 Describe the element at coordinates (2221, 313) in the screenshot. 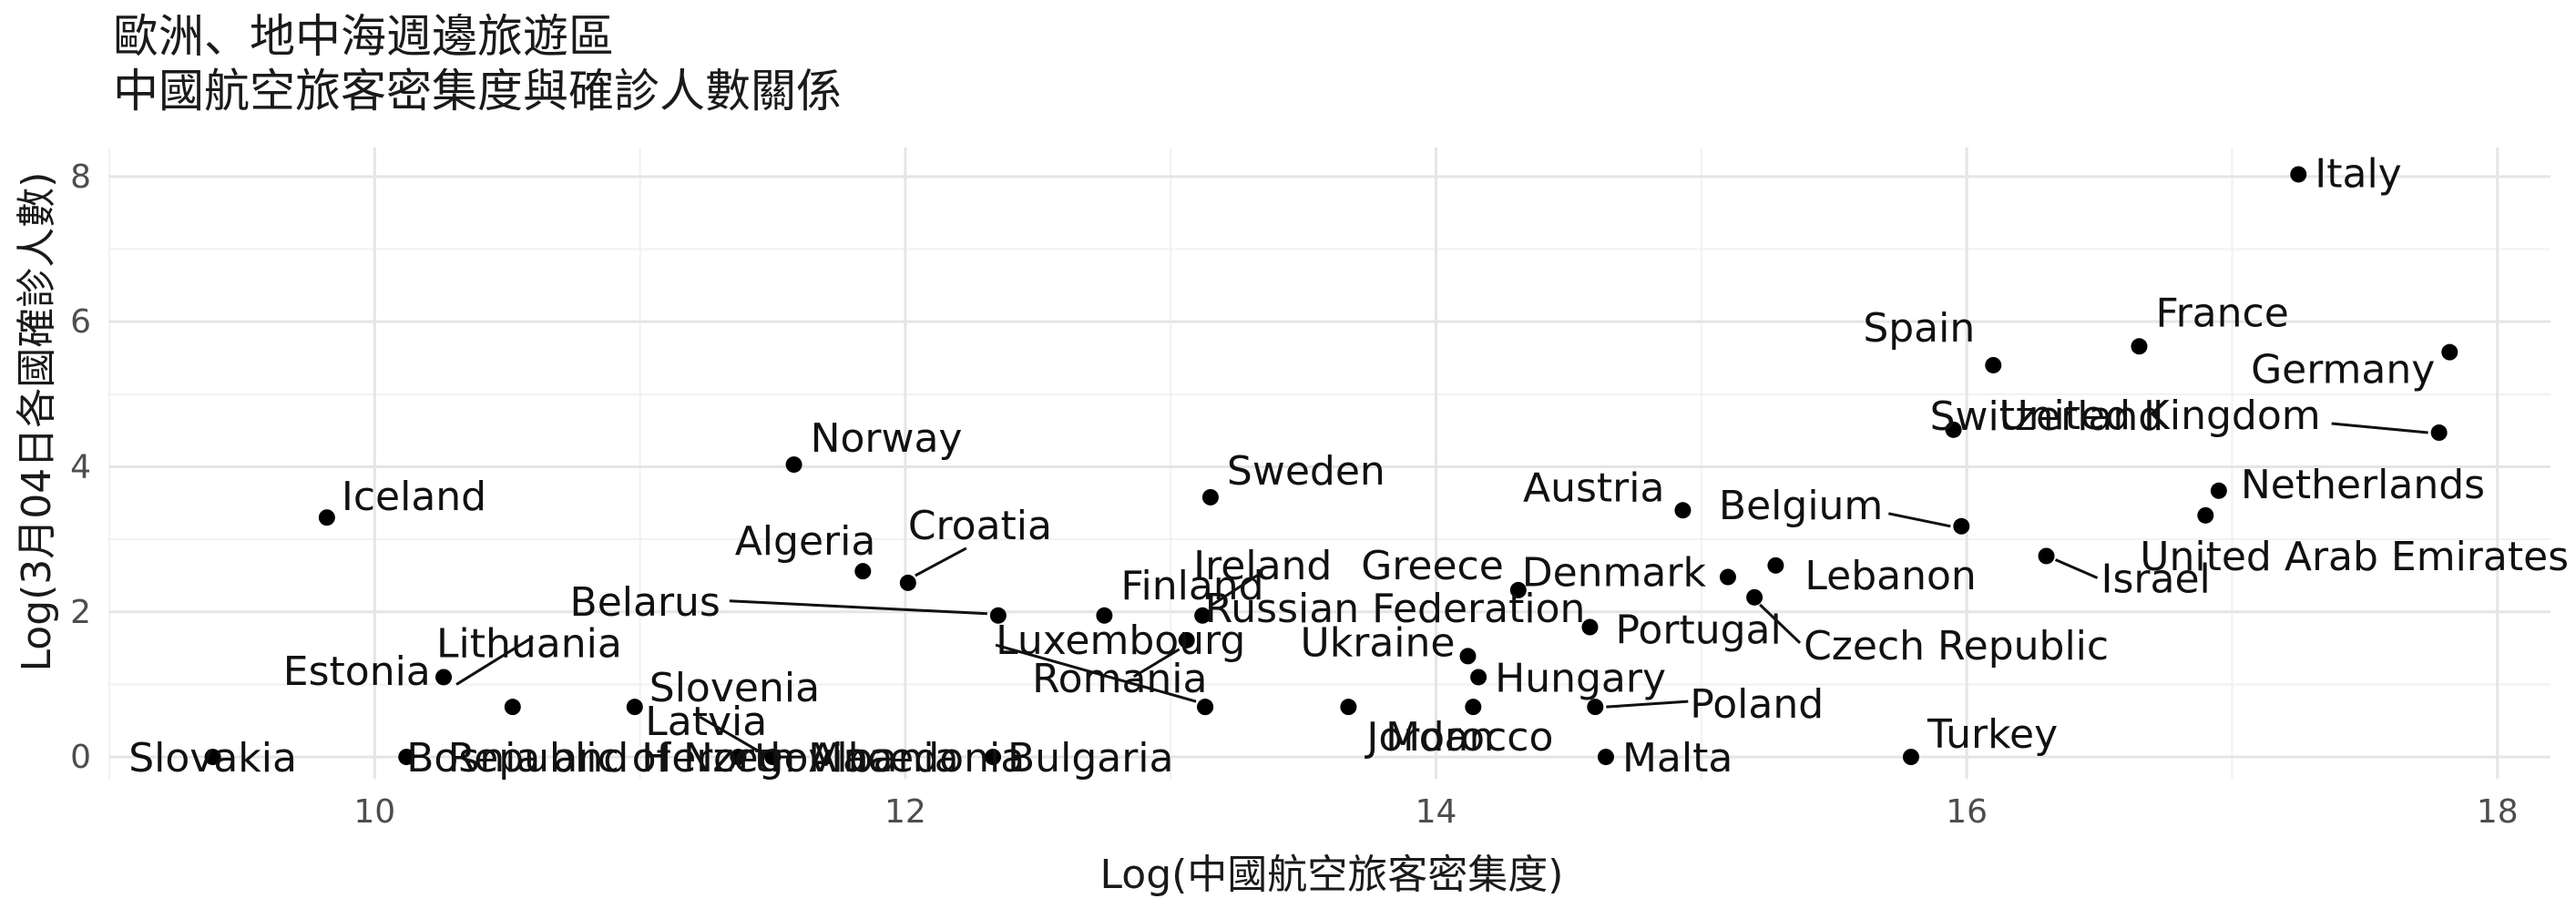

I see `point-label: France` at that location.